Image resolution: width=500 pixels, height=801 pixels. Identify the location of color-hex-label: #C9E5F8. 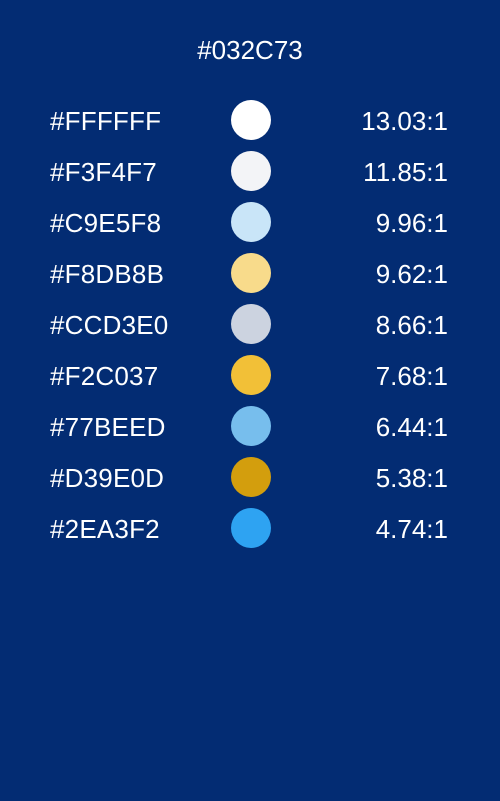
(106, 223).